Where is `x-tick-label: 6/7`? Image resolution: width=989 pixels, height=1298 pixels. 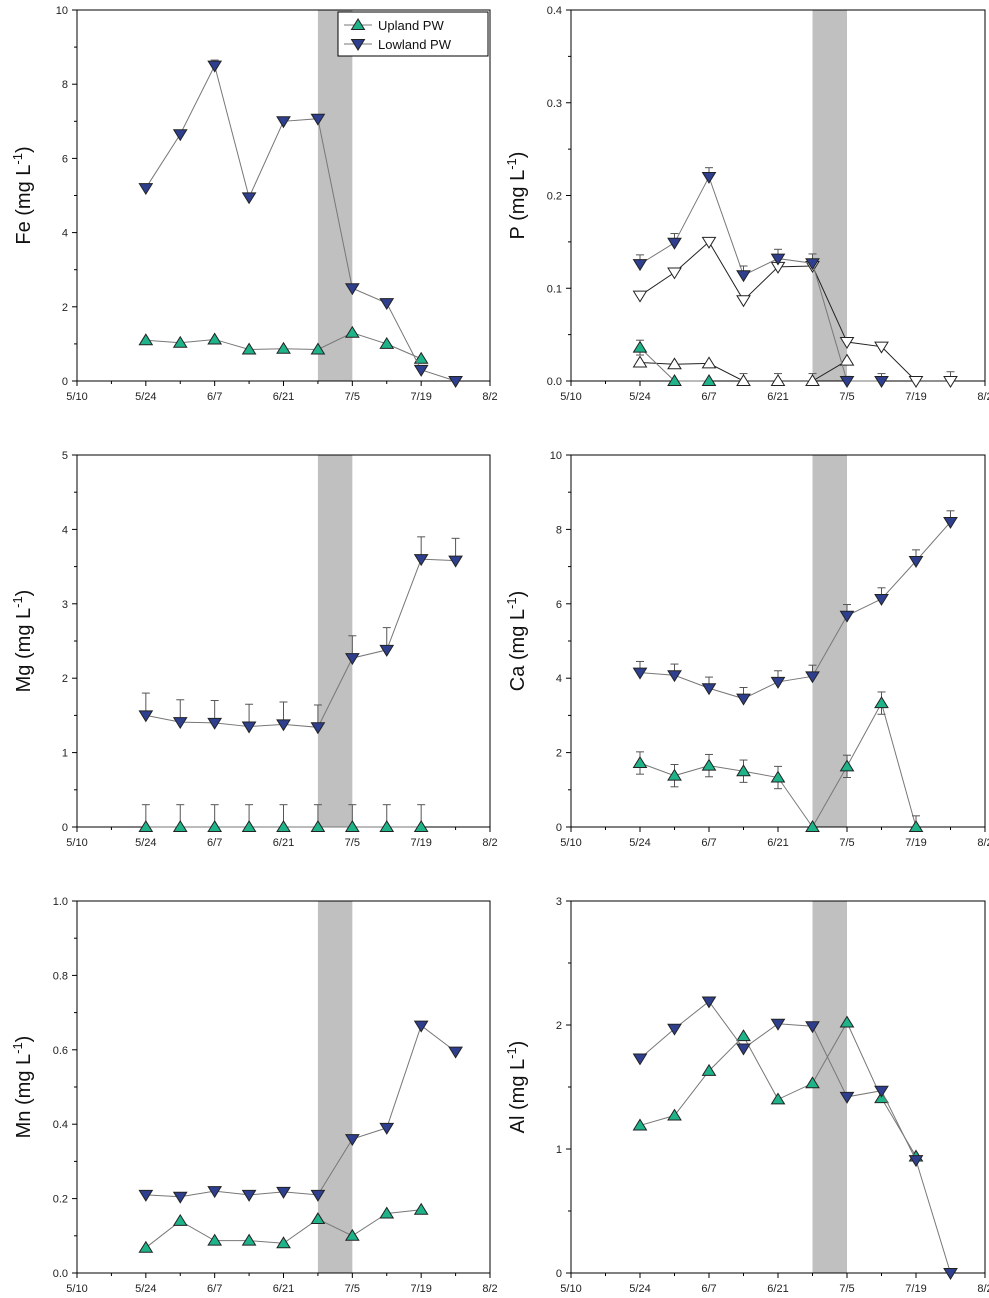 x-tick-label: 6/7 is located at coordinates (708, 1289).